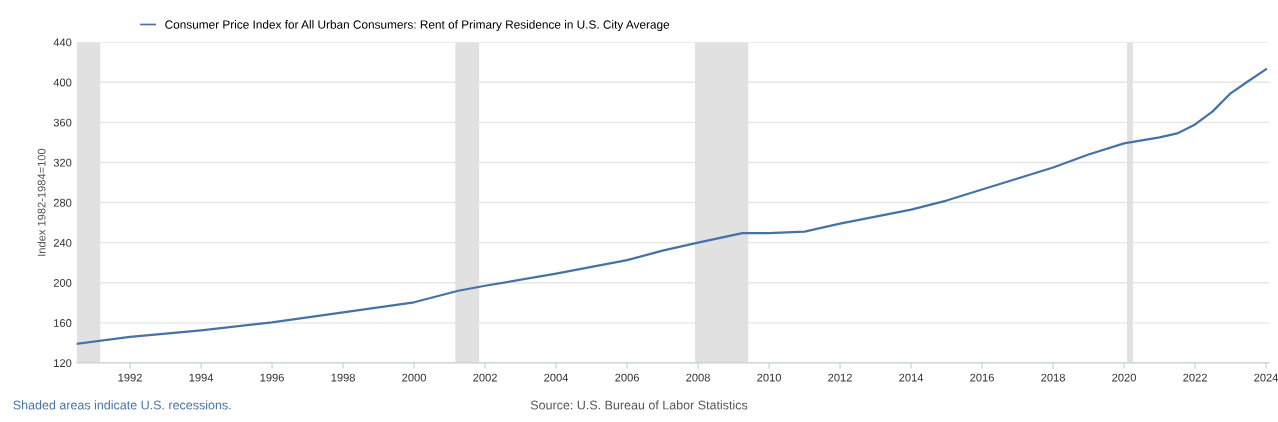 This screenshot has width=1278, height=422. I want to click on x-tick-label: 1998, so click(343, 377).